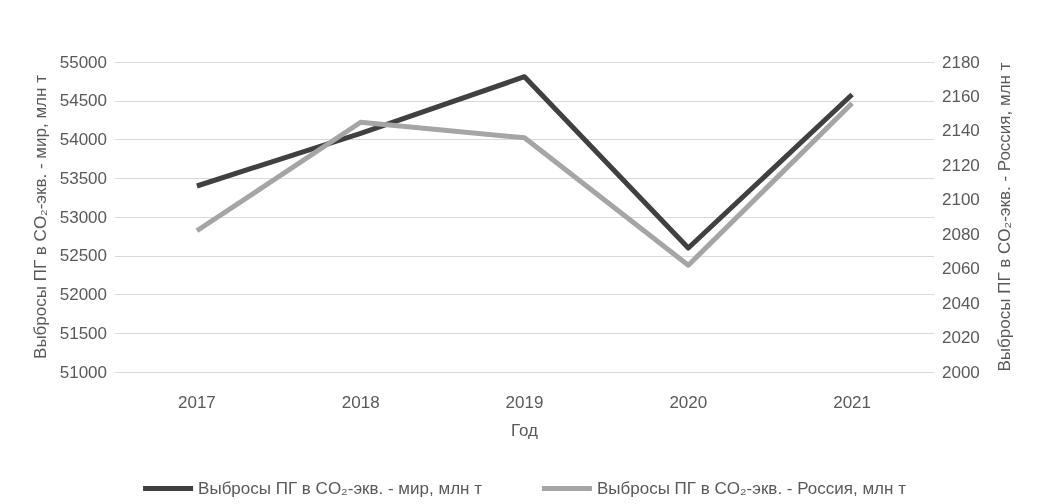  What do you see at coordinates (340, 488) in the screenshot?
I see `legend-label: Выбросы ПГ в CO₂-экв. - мир, млн т` at bounding box center [340, 488].